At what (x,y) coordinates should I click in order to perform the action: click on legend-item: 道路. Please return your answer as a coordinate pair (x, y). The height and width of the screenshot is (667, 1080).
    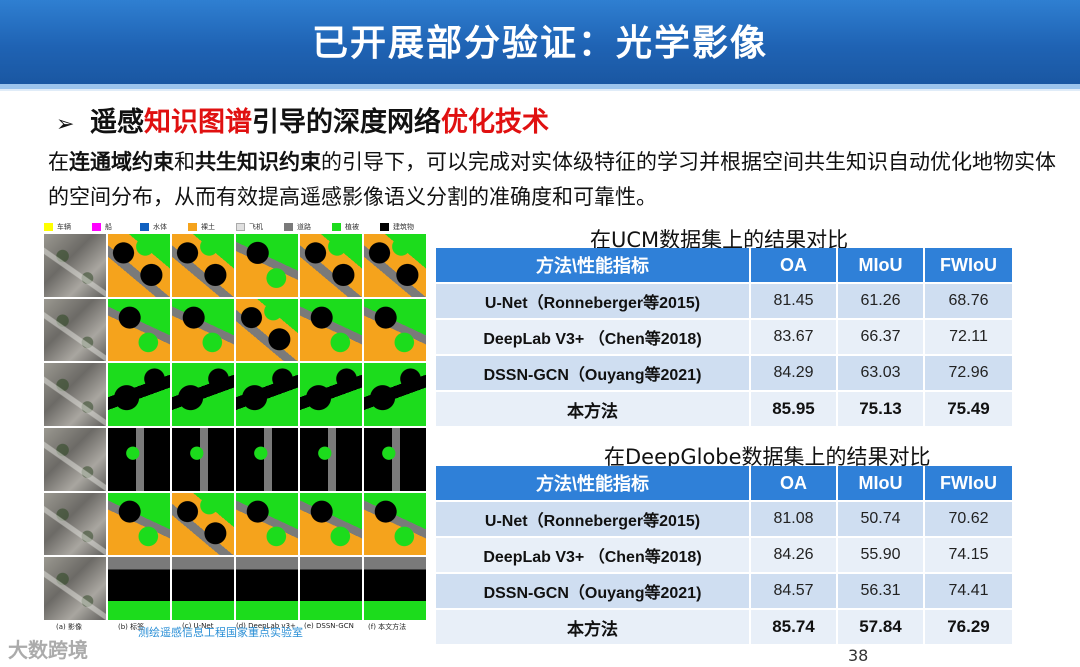
    Looking at the image, I should click on (297, 227).